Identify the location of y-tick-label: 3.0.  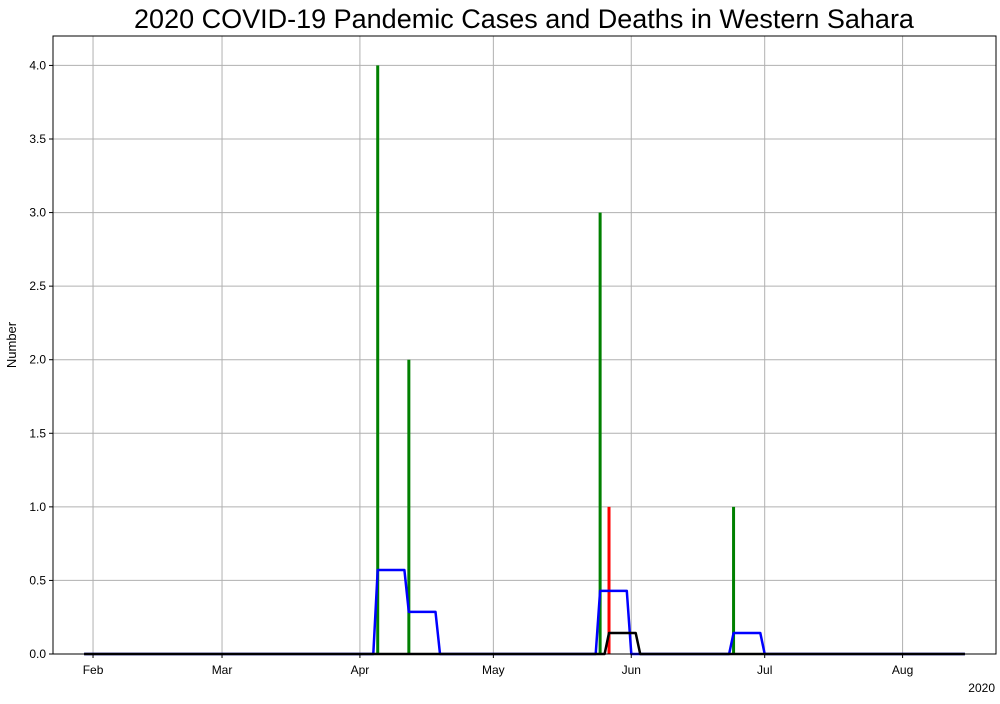
(37, 213).